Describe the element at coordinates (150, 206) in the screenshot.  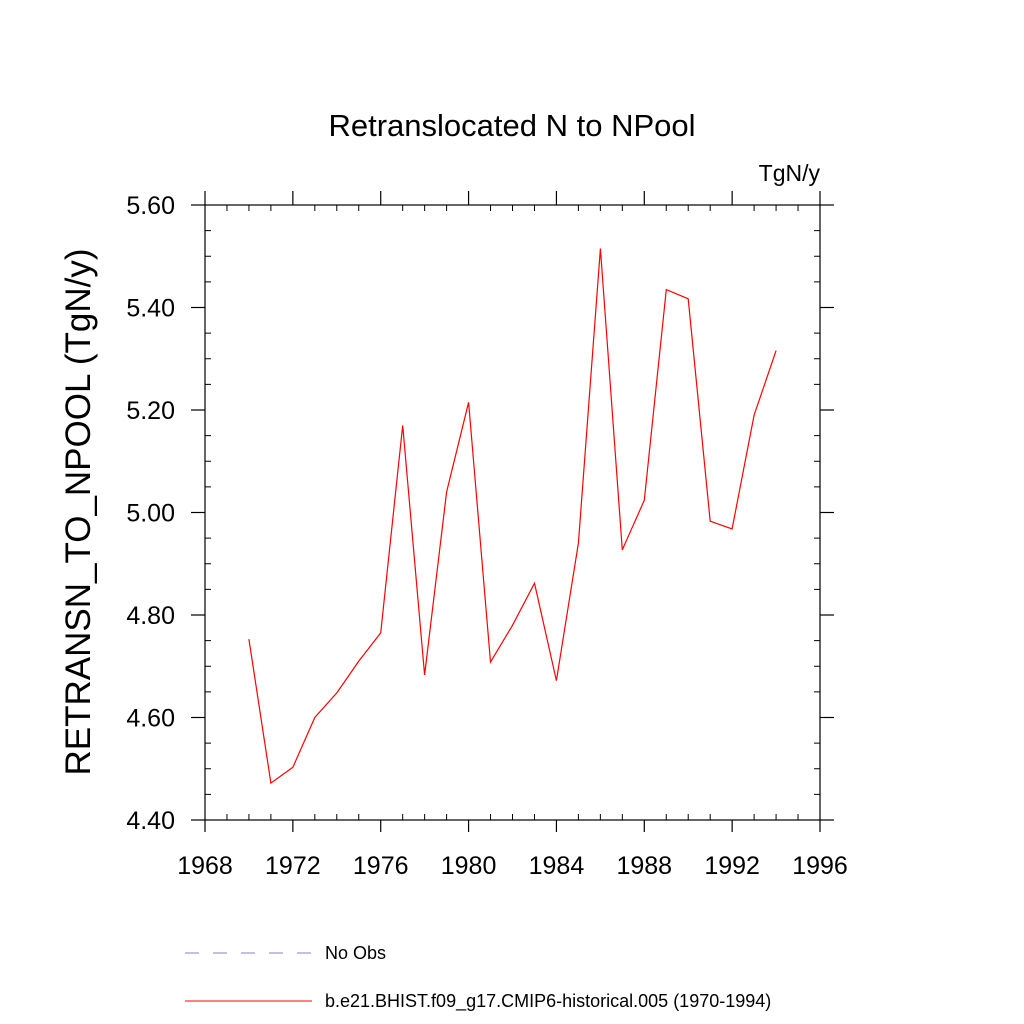
I see `y-tick-label: 5.60` at that location.